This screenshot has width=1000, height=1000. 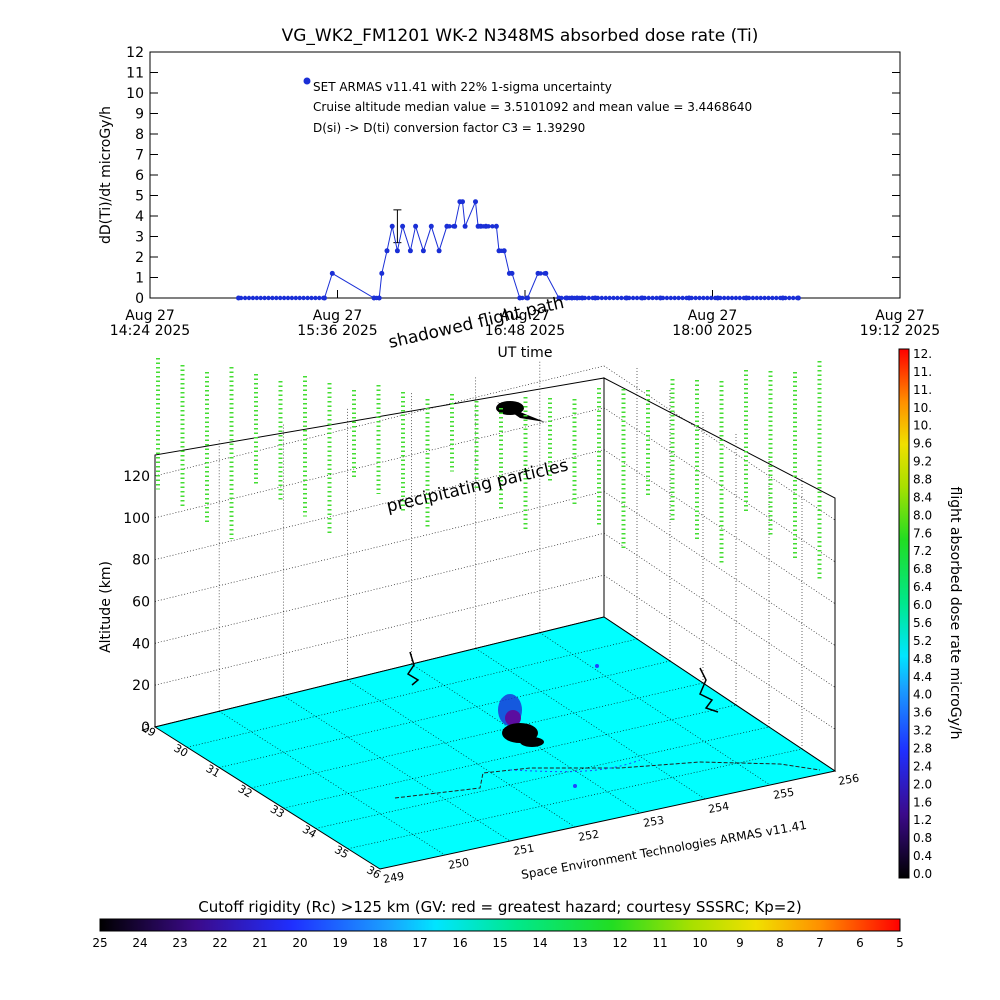 What do you see at coordinates (922, 784) in the screenshot?
I see `colorbar-tick-label: 2.0` at bounding box center [922, 784].